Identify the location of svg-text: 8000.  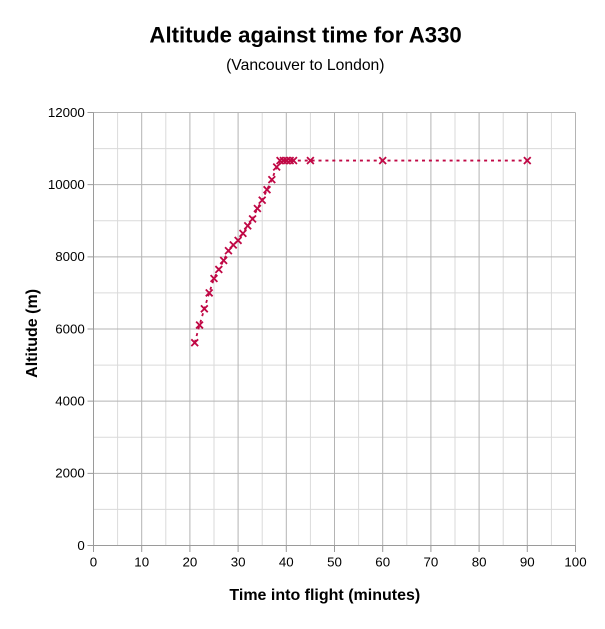
(70, 256).